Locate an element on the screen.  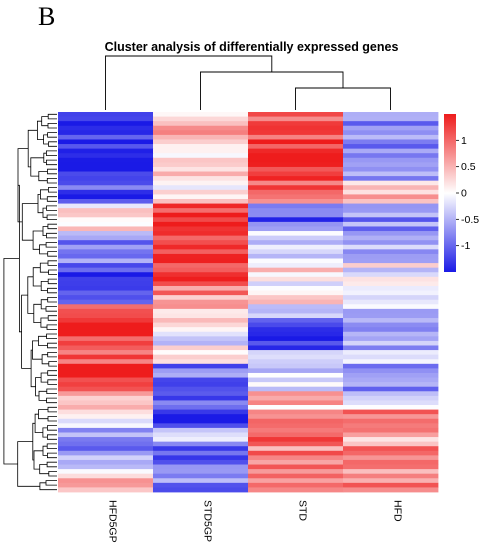
panel-letter: B is located at coordinates (47, 16).